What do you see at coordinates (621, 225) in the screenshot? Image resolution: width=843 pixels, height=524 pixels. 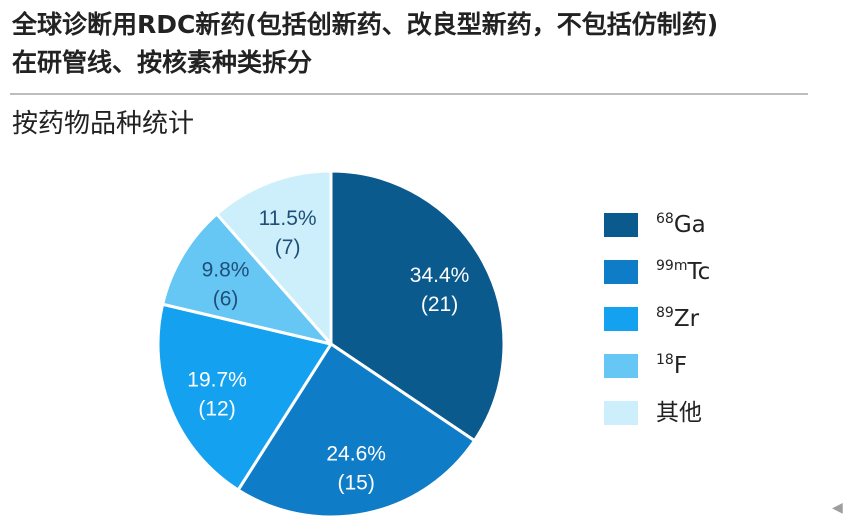 I see `legend-swatch-ga68` at bounding box center [621, 225].